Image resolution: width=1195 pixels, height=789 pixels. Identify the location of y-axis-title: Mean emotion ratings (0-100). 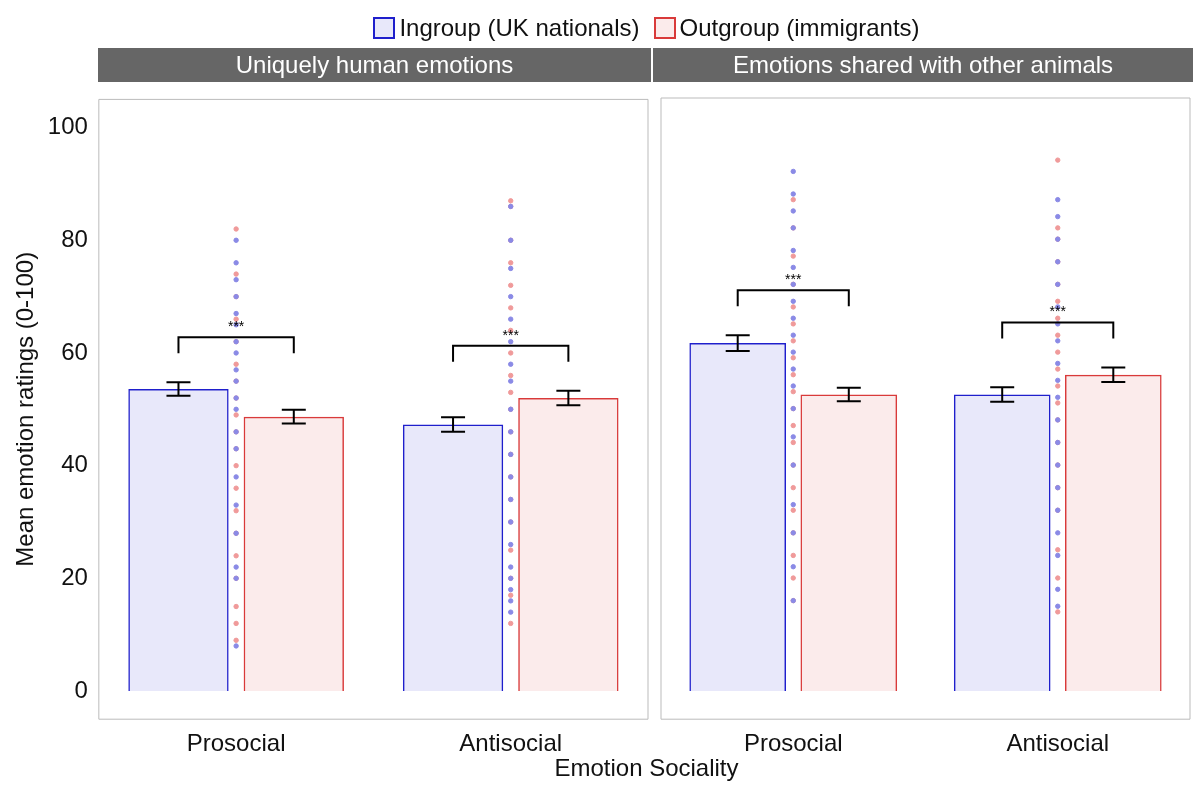
(25, 409).